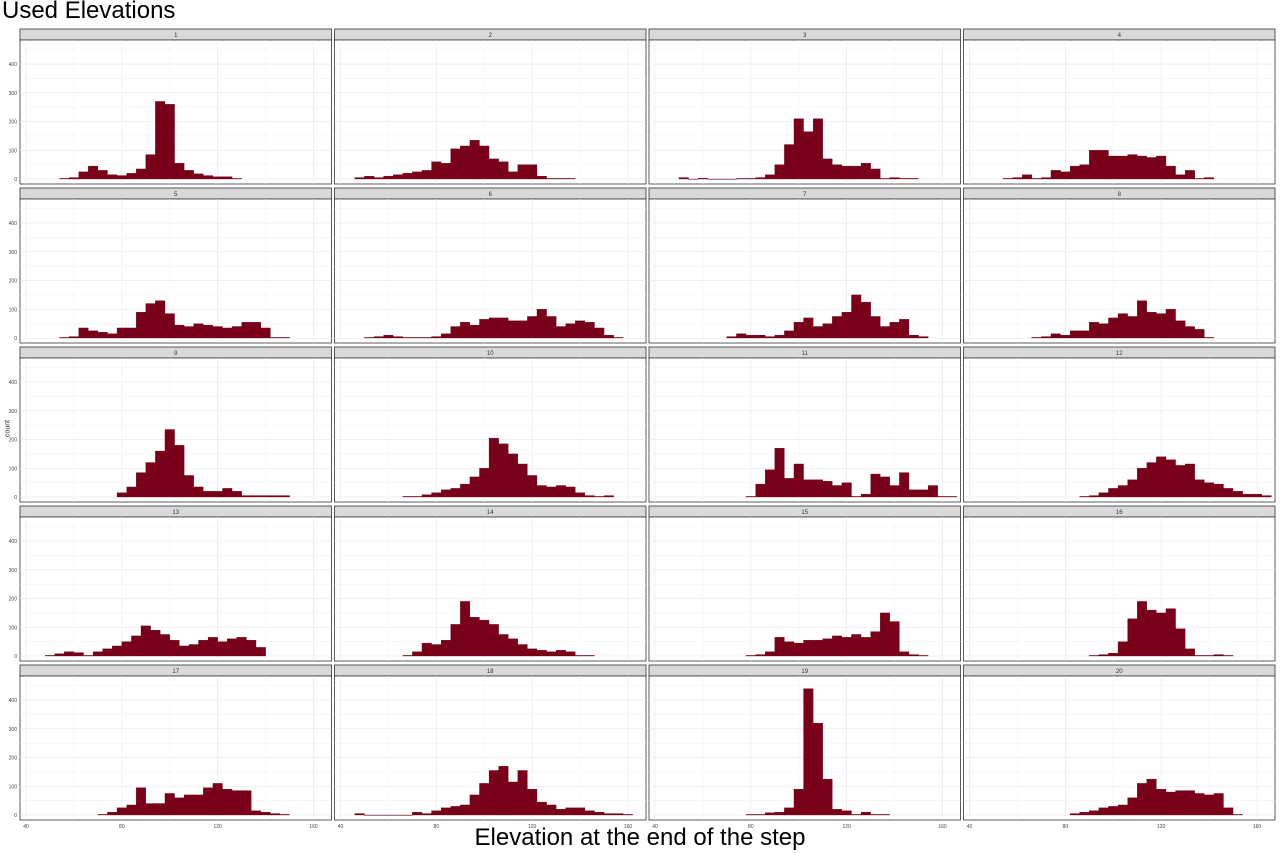 This screenshot has height=853, width=1280. I want to click on y-tick-label: 400, so click(13, 383).